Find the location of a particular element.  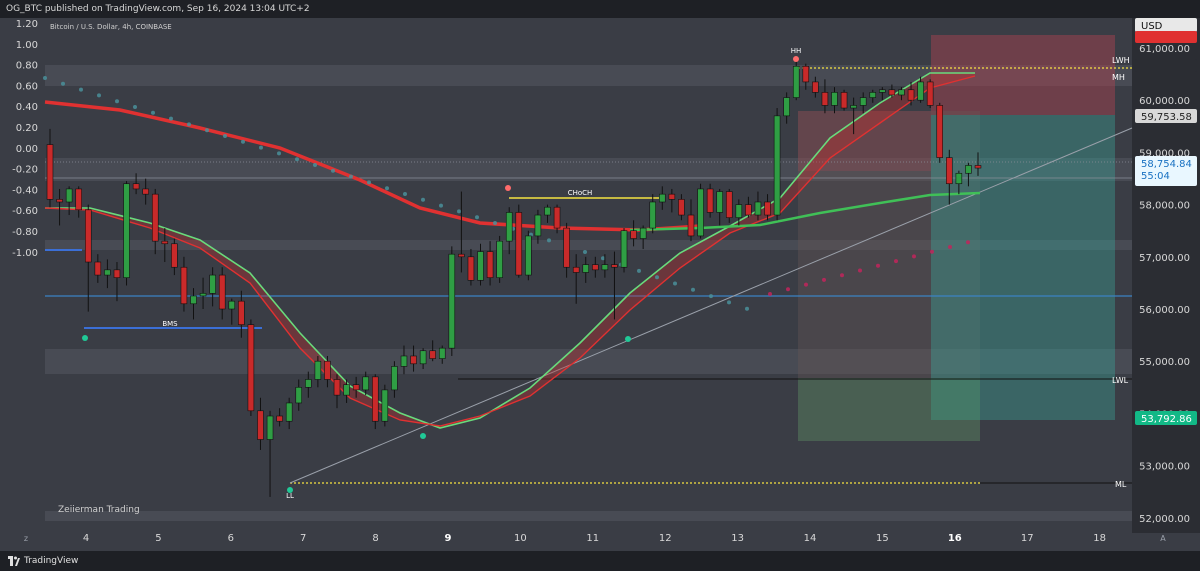

left-axis-tick-label: -0.20 is located at coordinates (25, 170).